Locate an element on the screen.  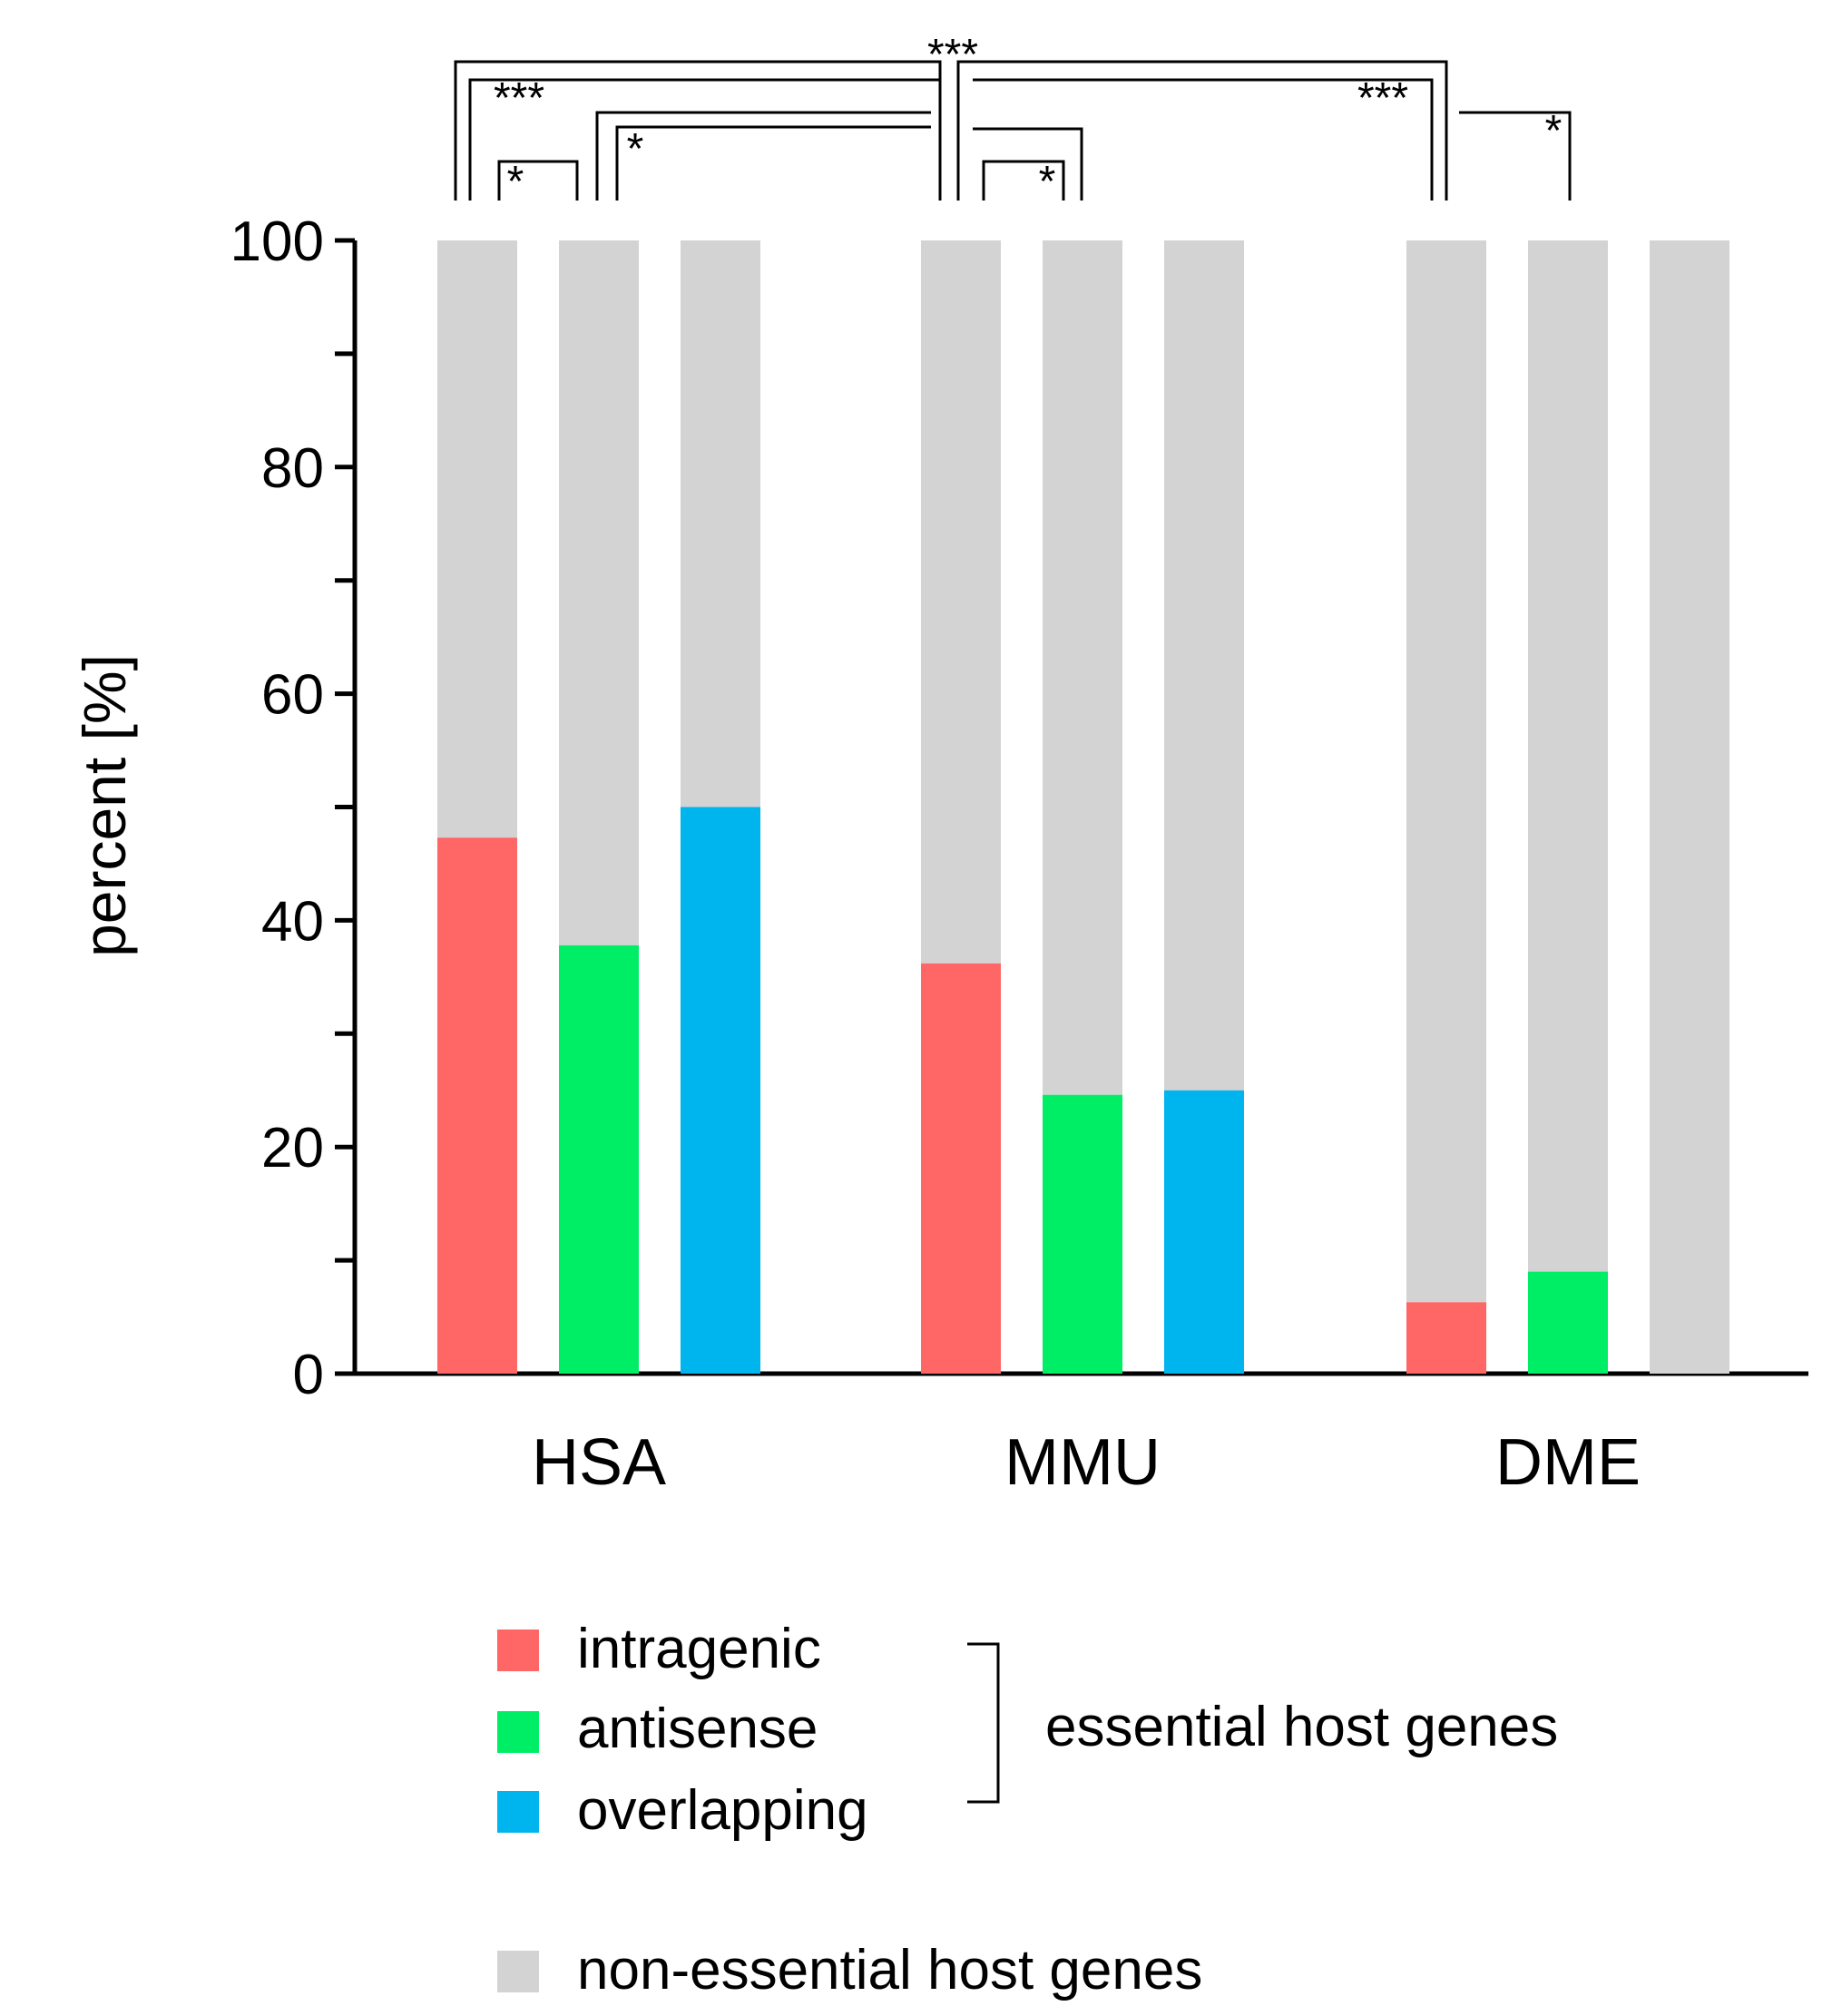
bar-dme-intragenic-non-essential is located at coordinates (1446, 771).